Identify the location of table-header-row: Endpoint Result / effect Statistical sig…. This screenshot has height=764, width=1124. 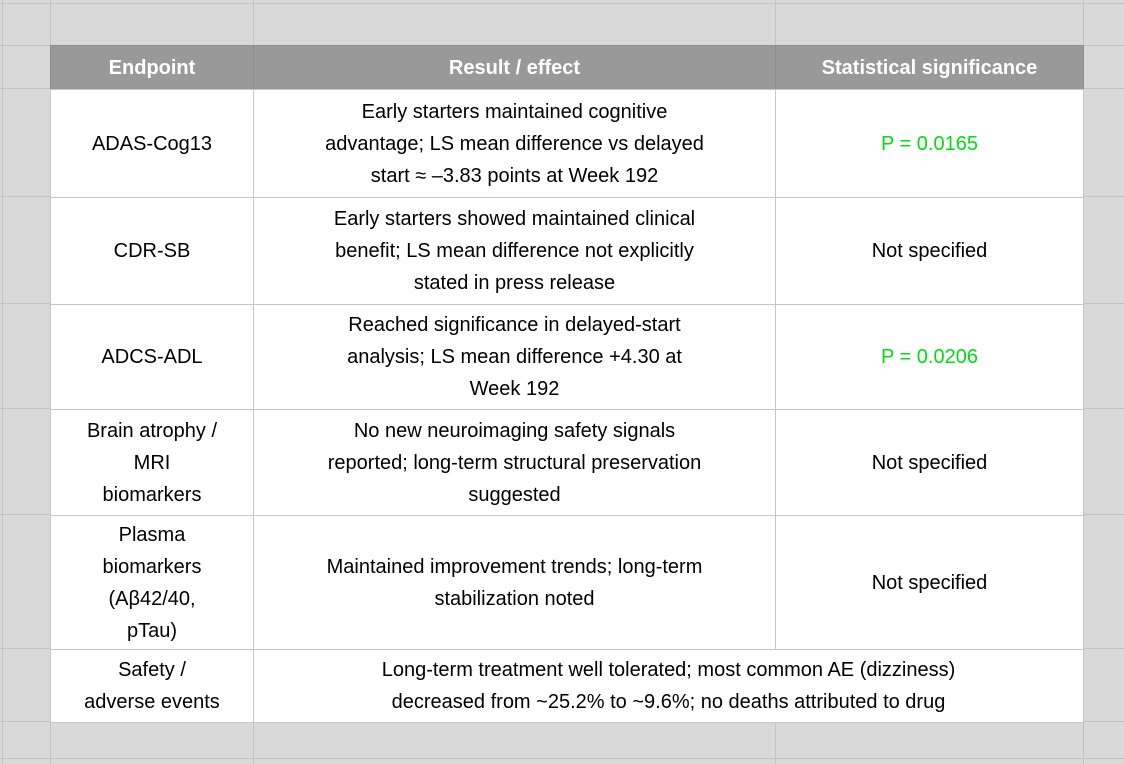
(567, 67).